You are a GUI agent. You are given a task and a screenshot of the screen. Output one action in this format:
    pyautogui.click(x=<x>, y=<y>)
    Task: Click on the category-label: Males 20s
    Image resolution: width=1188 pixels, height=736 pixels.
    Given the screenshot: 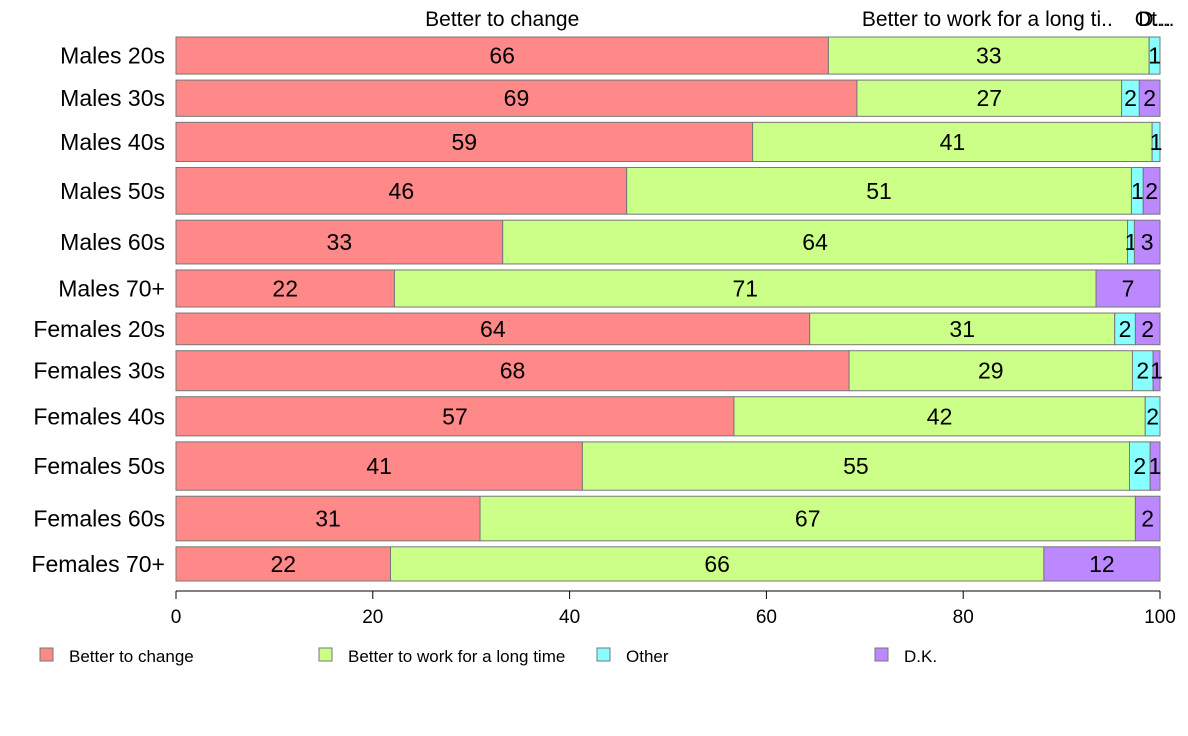 What is the action you would take?
    pyautogui.click(x=112, y=56)
    